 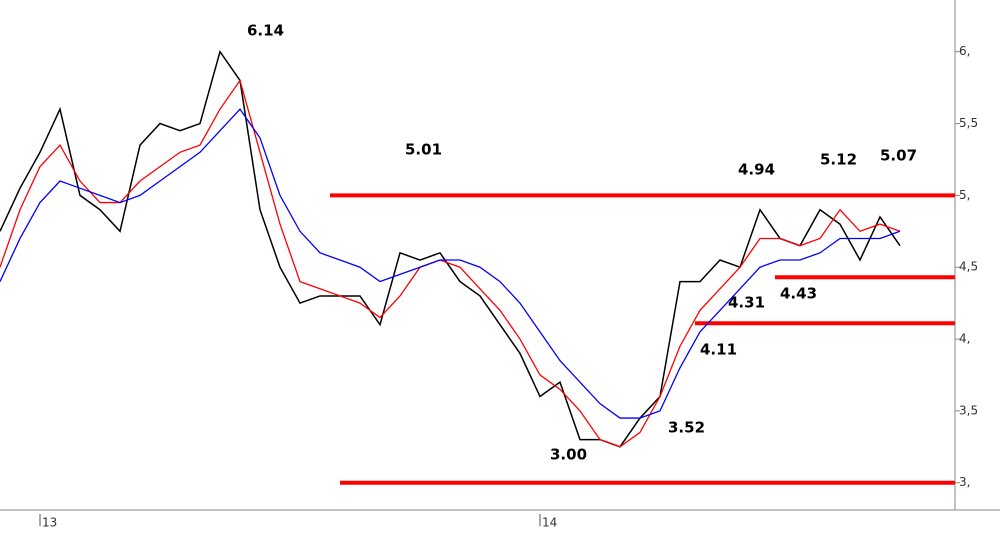 I want to click on annotation: 4.43, so click(x=798, y=294).